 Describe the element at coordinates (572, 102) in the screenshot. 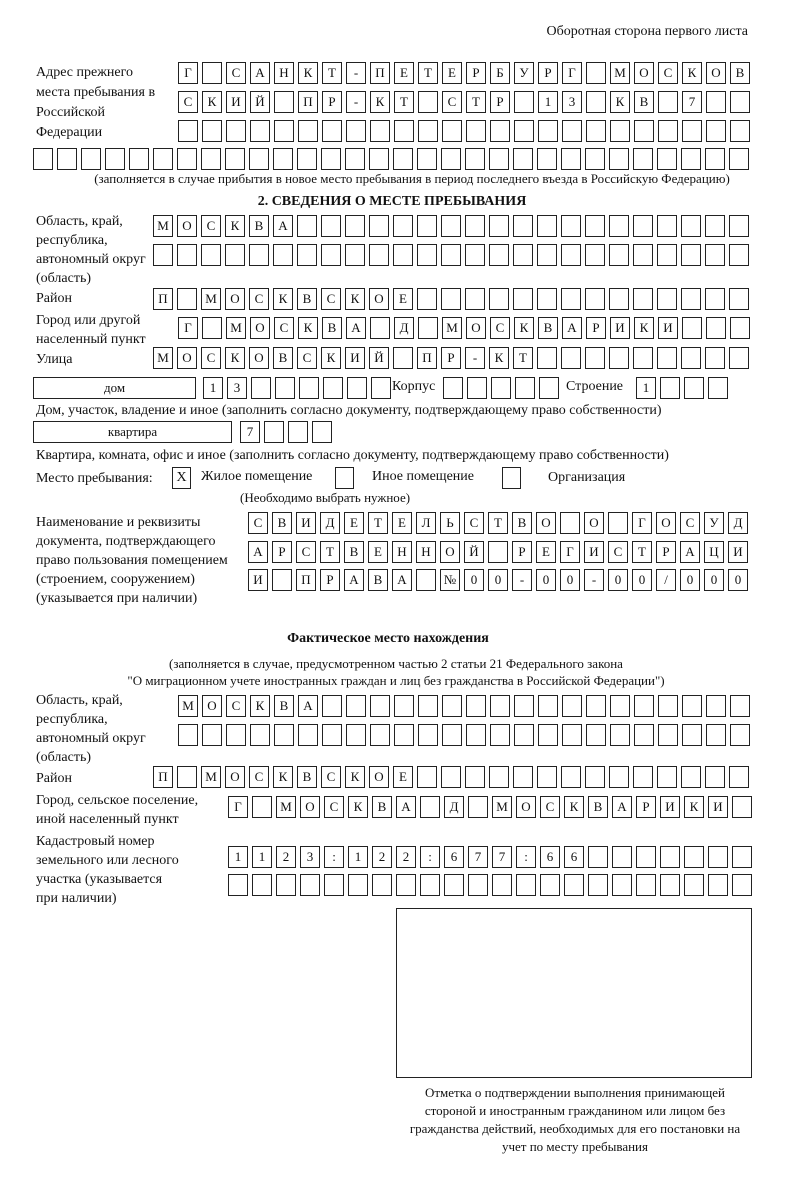

I see `char-cell: 3` at that location.